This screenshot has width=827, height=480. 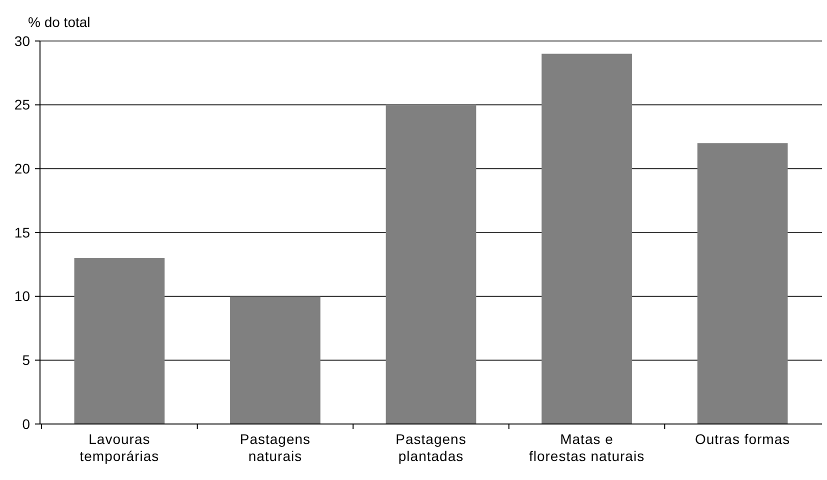 What do you see at coordinates (22, 168) in the screenshot?
I see `y-tick-label: 20` at bounding box center [22, 168].